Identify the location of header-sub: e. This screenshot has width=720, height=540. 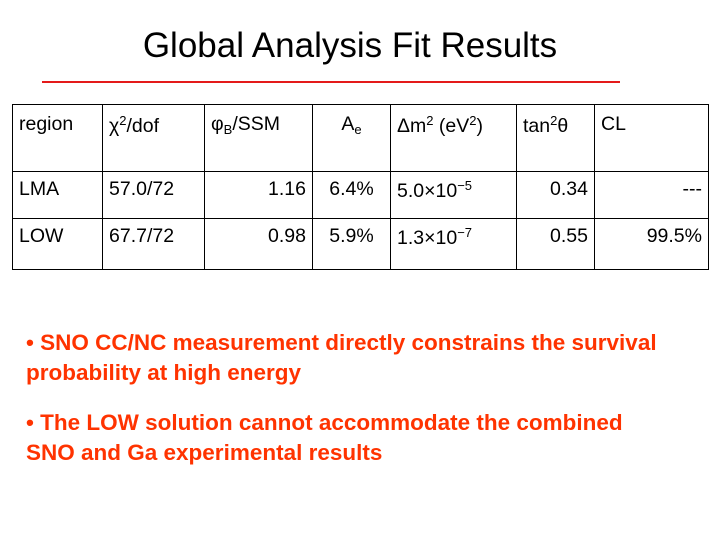
(358, 129).